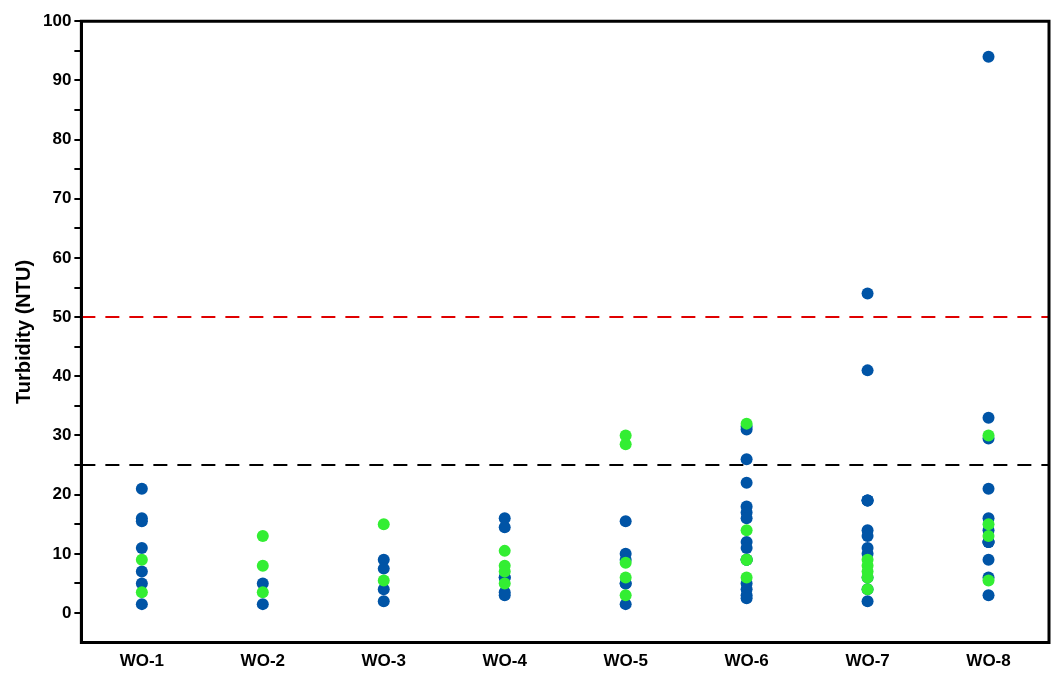 This screenshot has height=683, width=1063. I want to click on y-axis-title: Turbidity (NTU), so click(22, 331).